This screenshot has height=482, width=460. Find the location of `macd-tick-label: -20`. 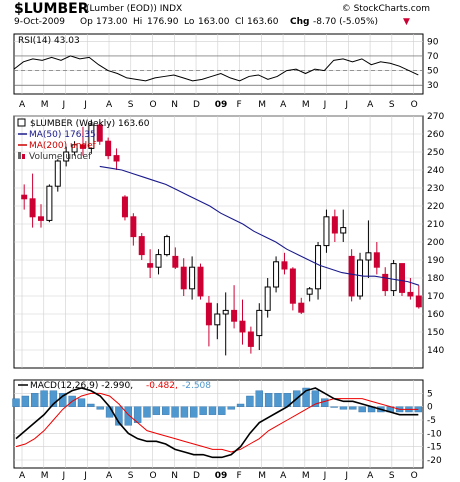

macd-tick-label: -20 is located at coordinates (434, 461).